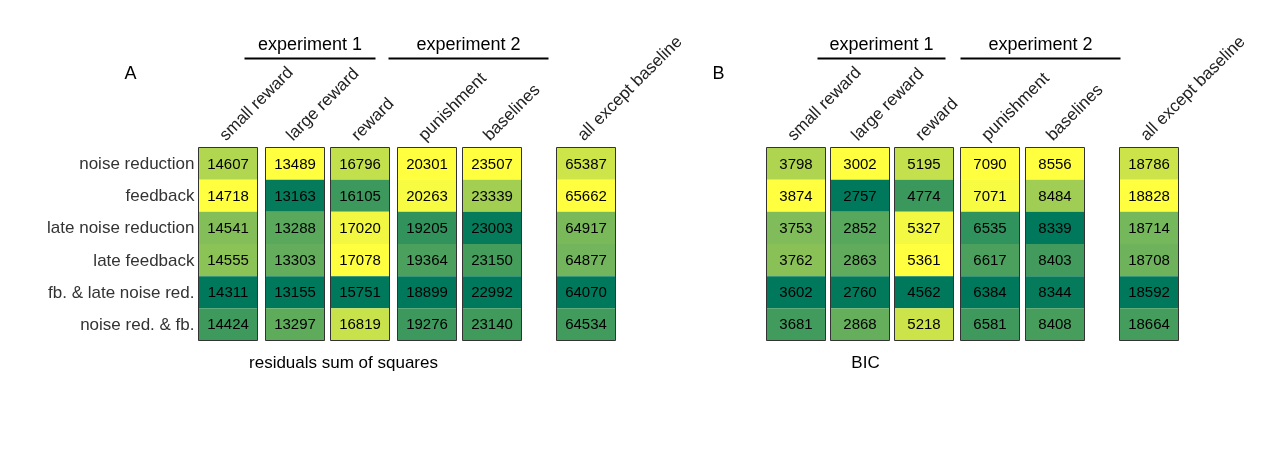 The height and width of the screenshot is (461, 1280). I want to click on data-label: 17078, so click(360, 260).